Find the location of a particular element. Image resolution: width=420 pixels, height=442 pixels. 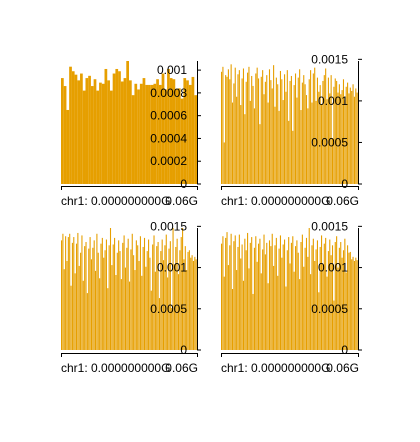

y-tick-label: 0 is located at coordinates (183, 184).